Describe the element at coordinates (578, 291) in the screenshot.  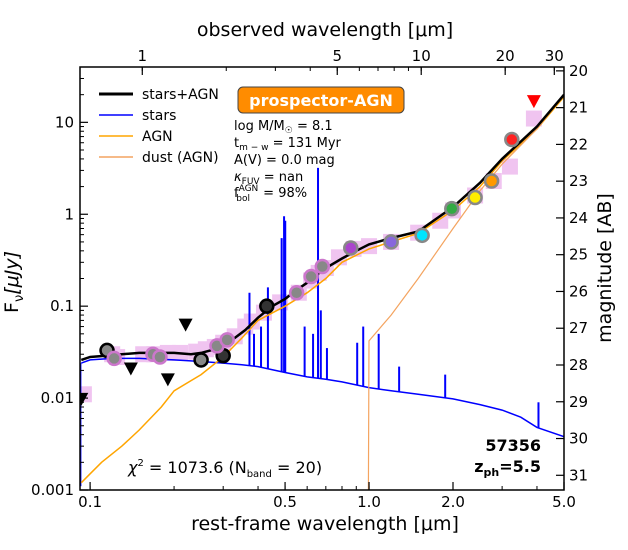
I see `mag-tick-label-26: 26` at that location.